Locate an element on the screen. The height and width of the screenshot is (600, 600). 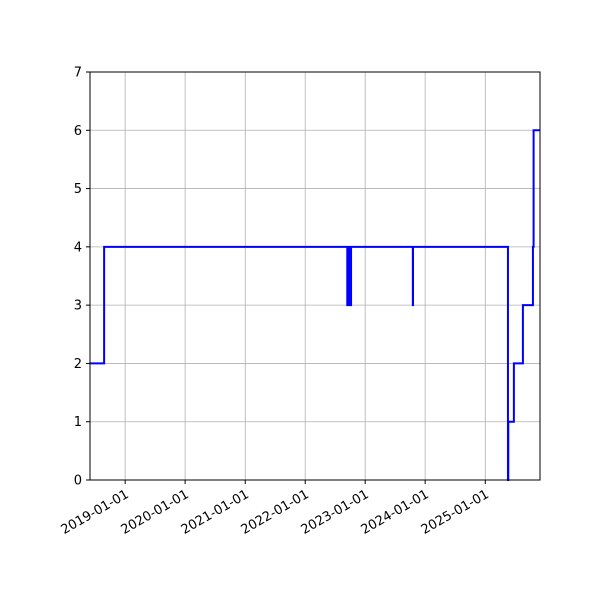
x-tick-label: 2025-01-01 is located at coordinates (455, 512).